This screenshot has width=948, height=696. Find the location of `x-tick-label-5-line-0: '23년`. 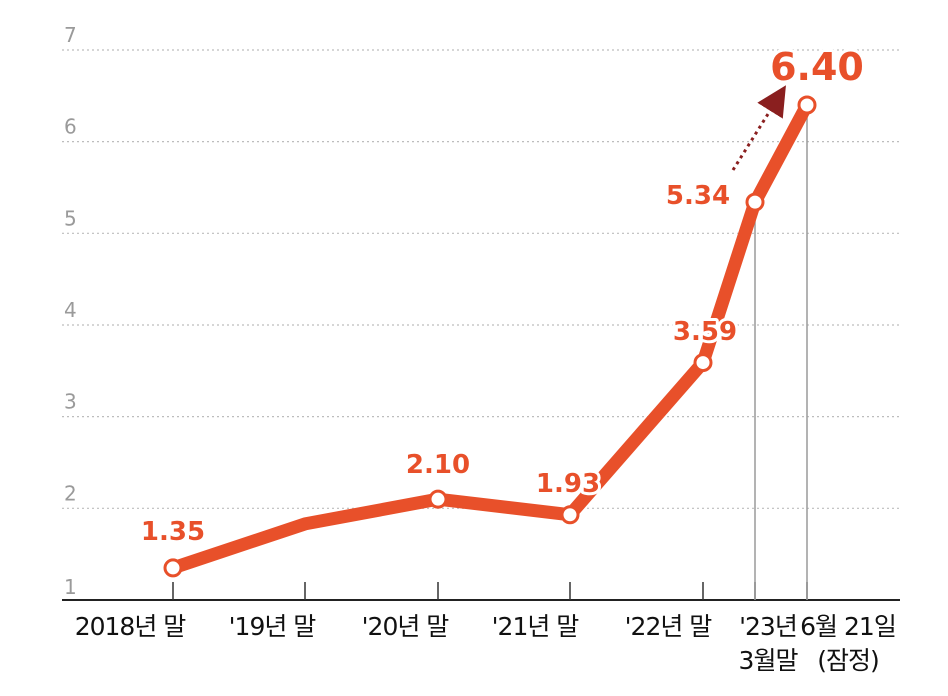

x-tick-label-5-line-0: '23년 is located at coordinates (768, 626).